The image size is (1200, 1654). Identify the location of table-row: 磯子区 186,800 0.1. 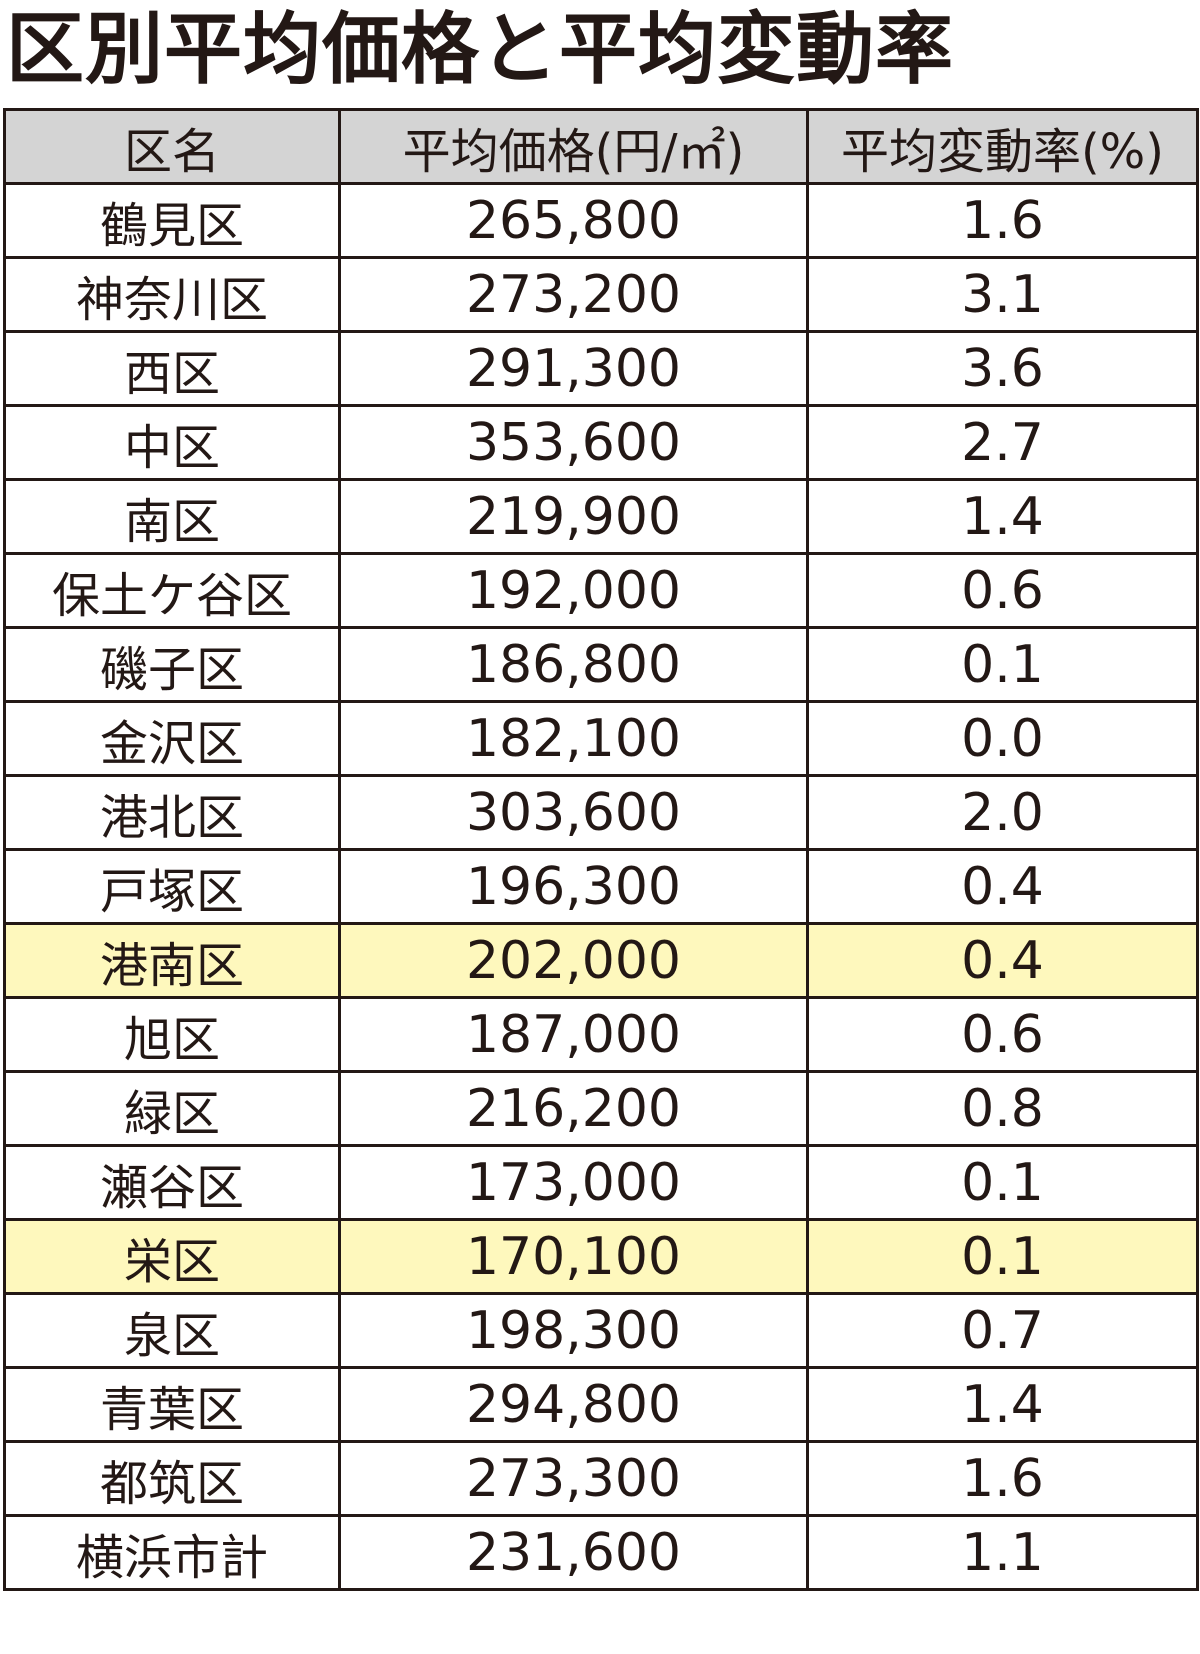
(601, 664).